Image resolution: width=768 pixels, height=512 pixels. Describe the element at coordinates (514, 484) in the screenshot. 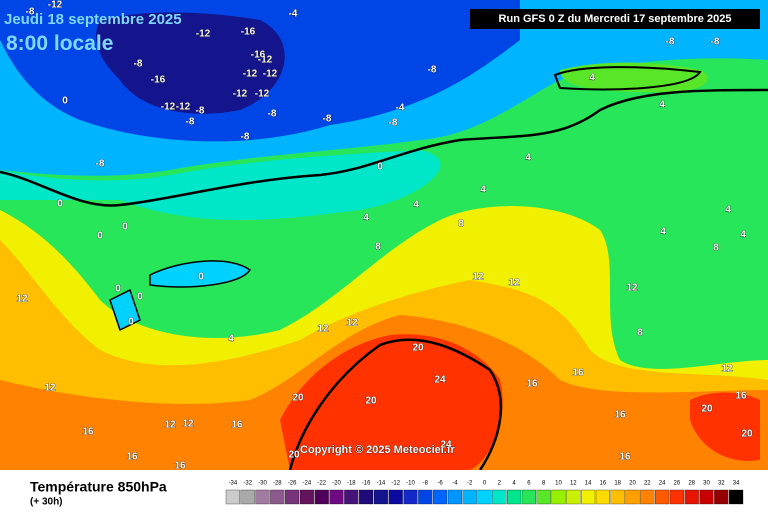

I see `legend-label: 4` at that location.